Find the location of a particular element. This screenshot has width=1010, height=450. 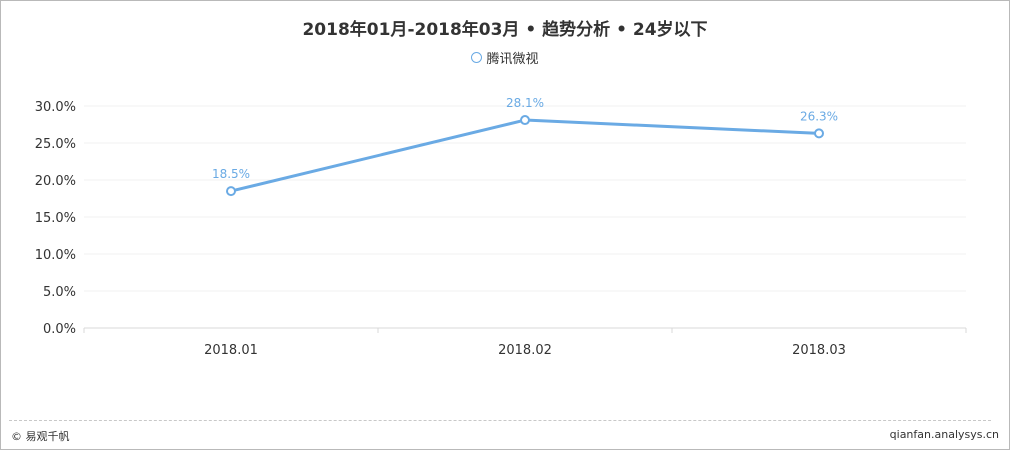

y-tick-label: 10.0% is located at coordinates (55, 255).